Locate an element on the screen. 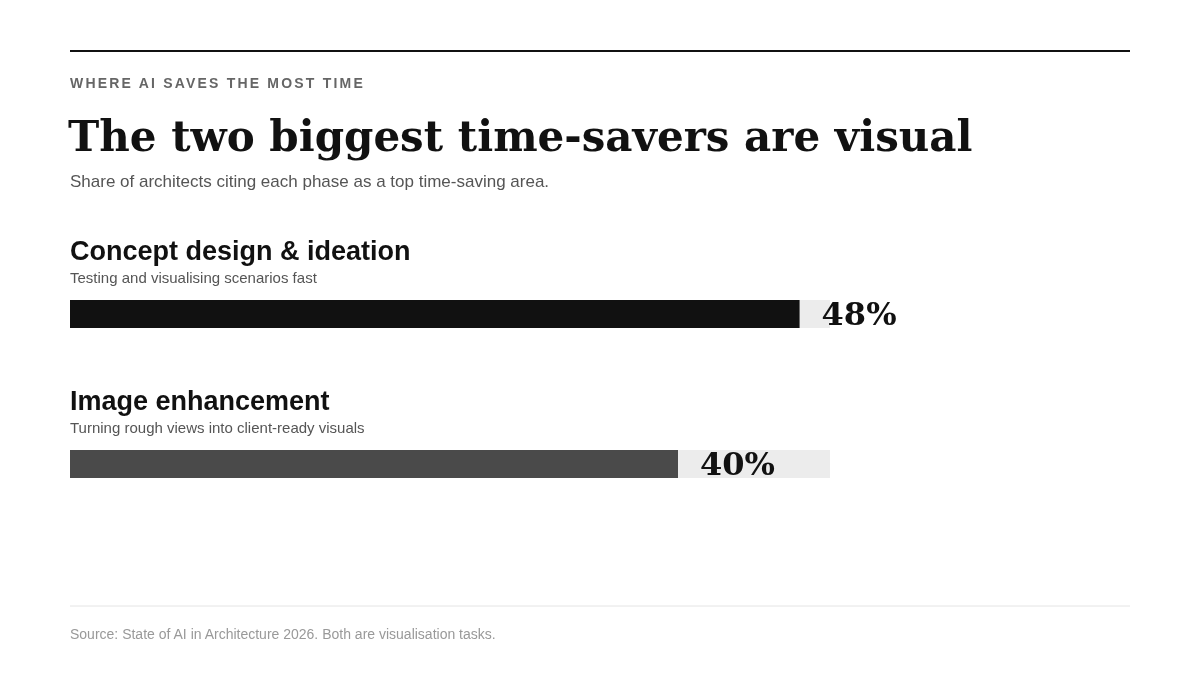 Image resolution: width=1200 pixels, height=675 pixels. chart-title: The two biggest time-savers are visual is located at coordinates (520, 136).